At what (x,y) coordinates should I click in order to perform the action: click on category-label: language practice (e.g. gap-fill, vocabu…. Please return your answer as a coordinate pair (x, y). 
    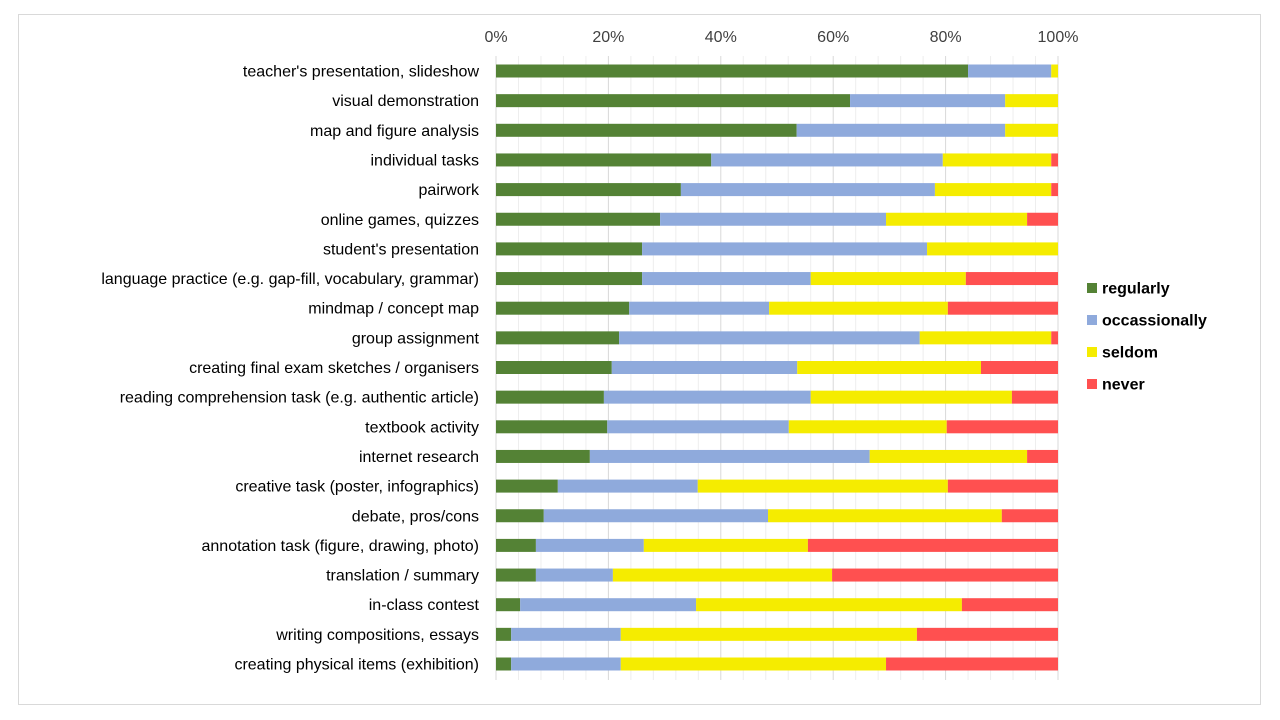
    Looking at the image, I should click on (290, 279).